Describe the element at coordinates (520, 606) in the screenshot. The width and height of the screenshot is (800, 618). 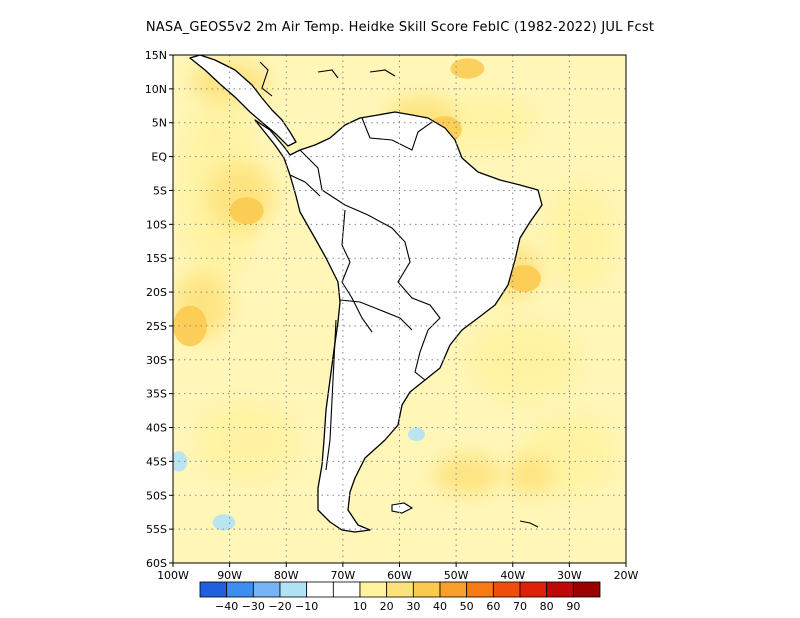
I see `colorbar-label: 70` at that location.